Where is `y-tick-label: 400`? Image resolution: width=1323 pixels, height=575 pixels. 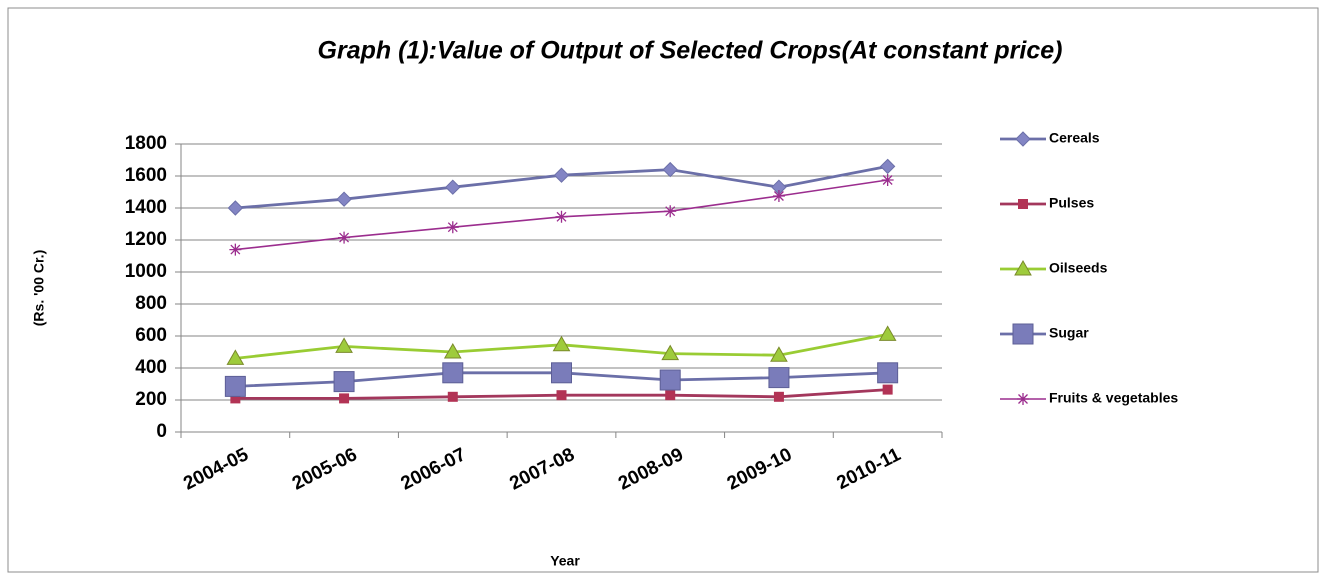
y-tick-label: 400 is located at coordinates (151, 367).